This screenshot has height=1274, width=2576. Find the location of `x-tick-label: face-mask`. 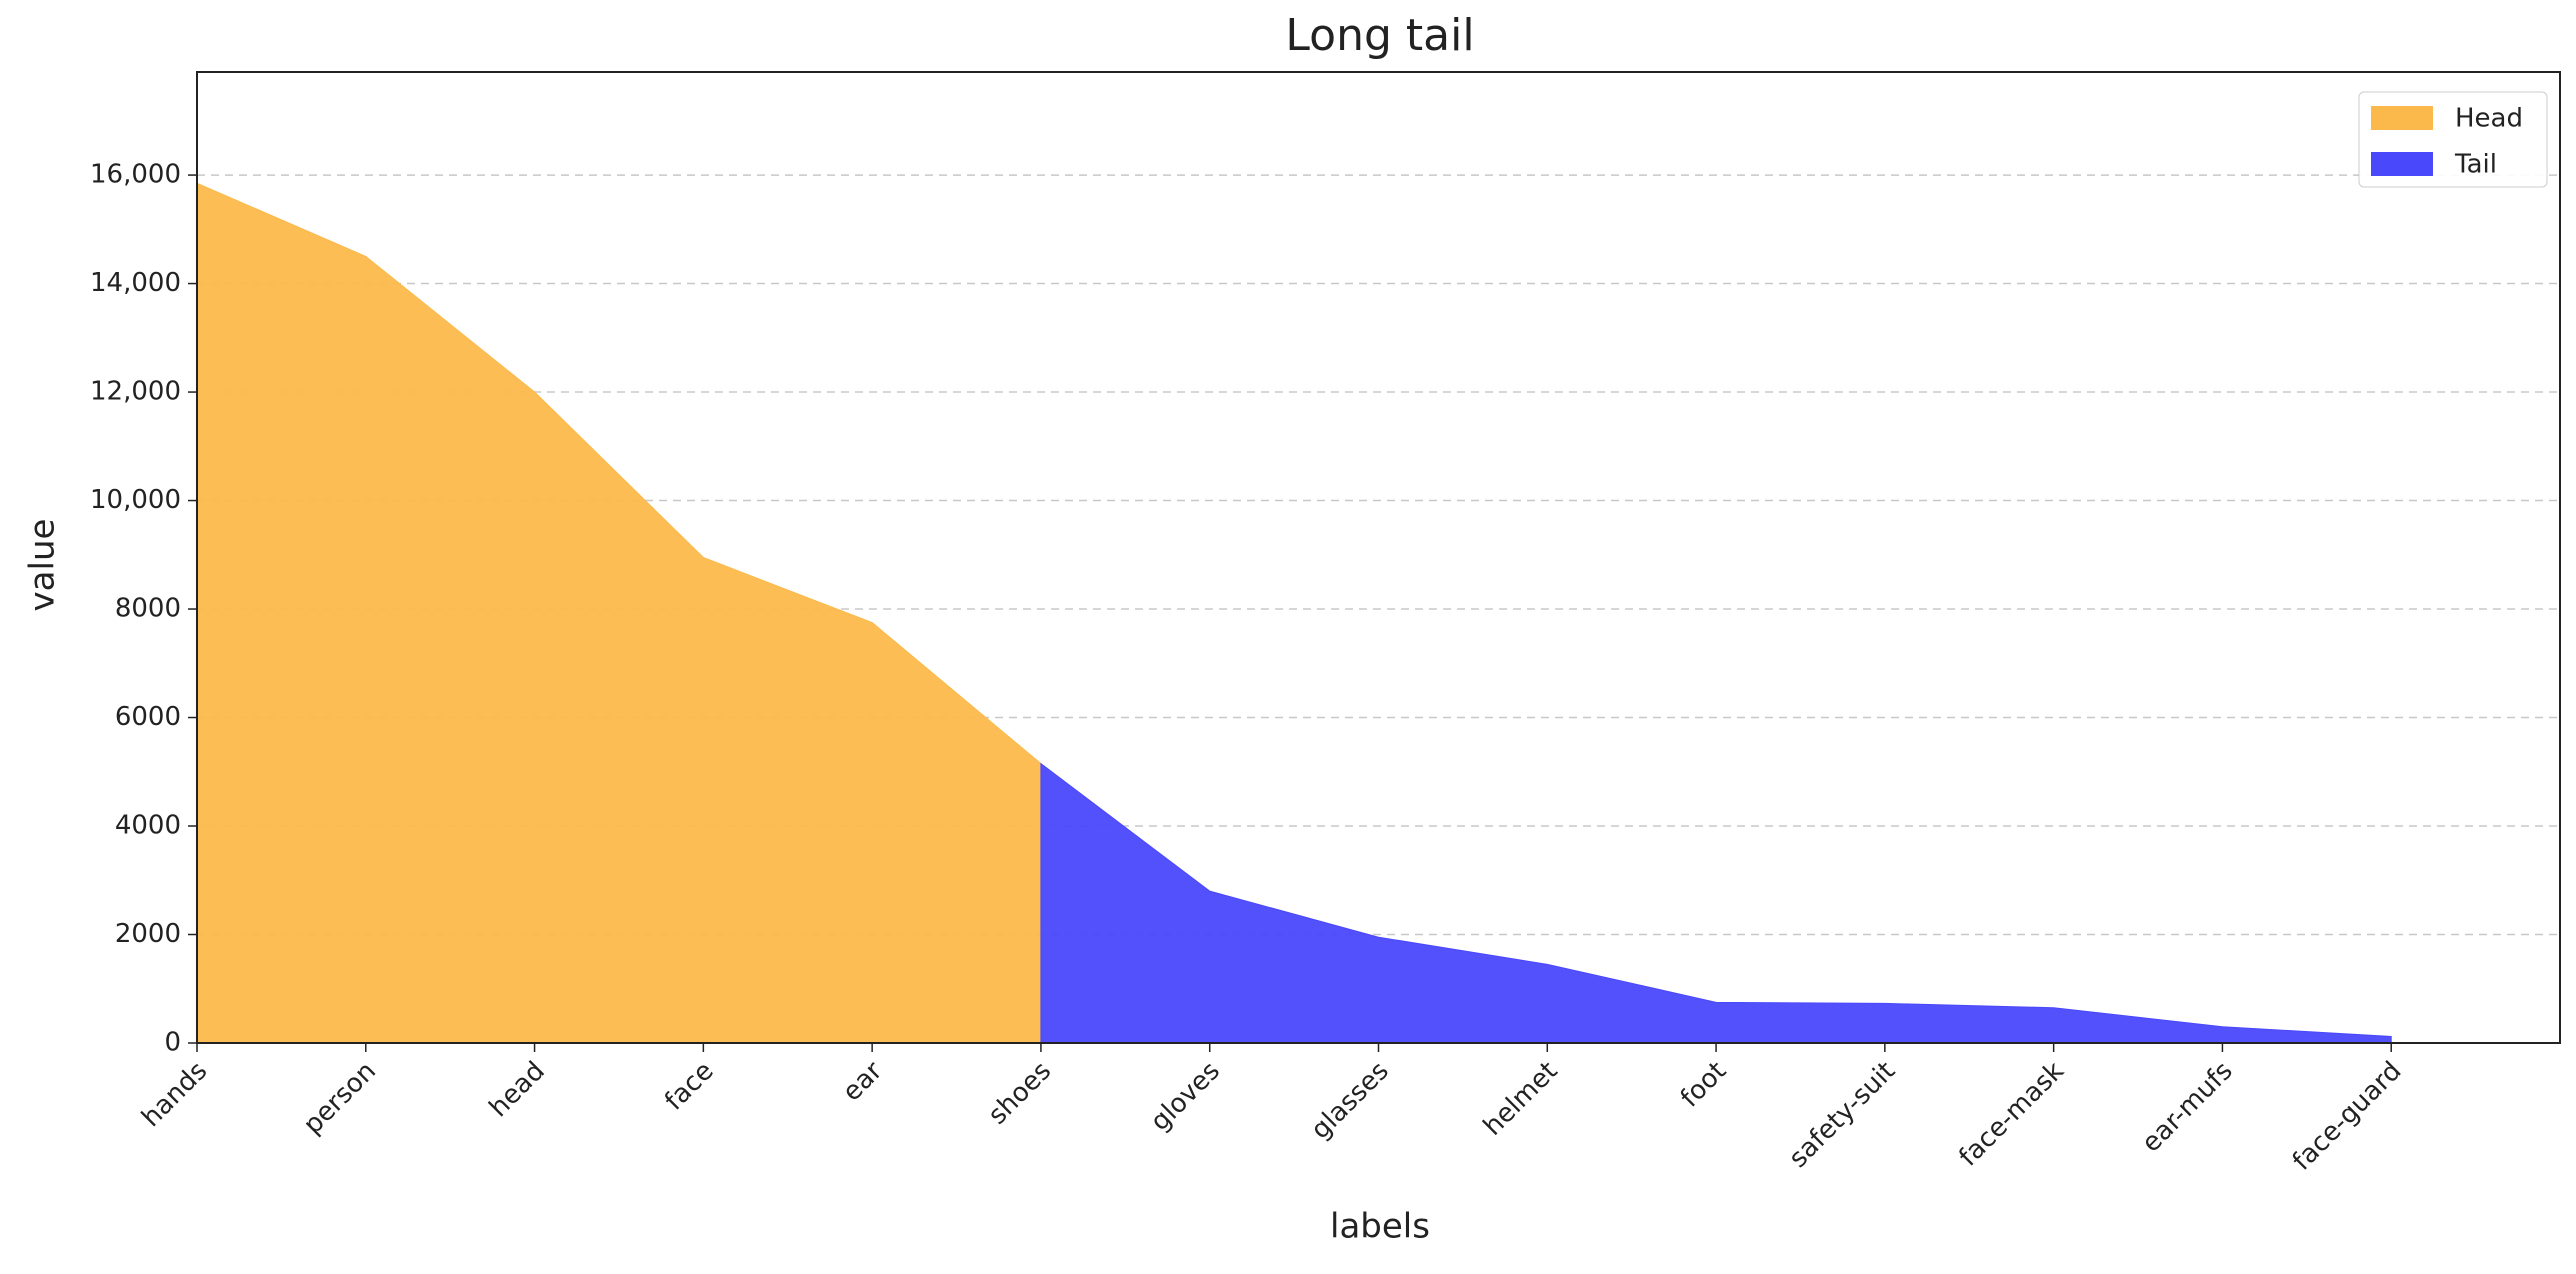

x-tick-label: face-mask is located at coordinates (2011, 1114).